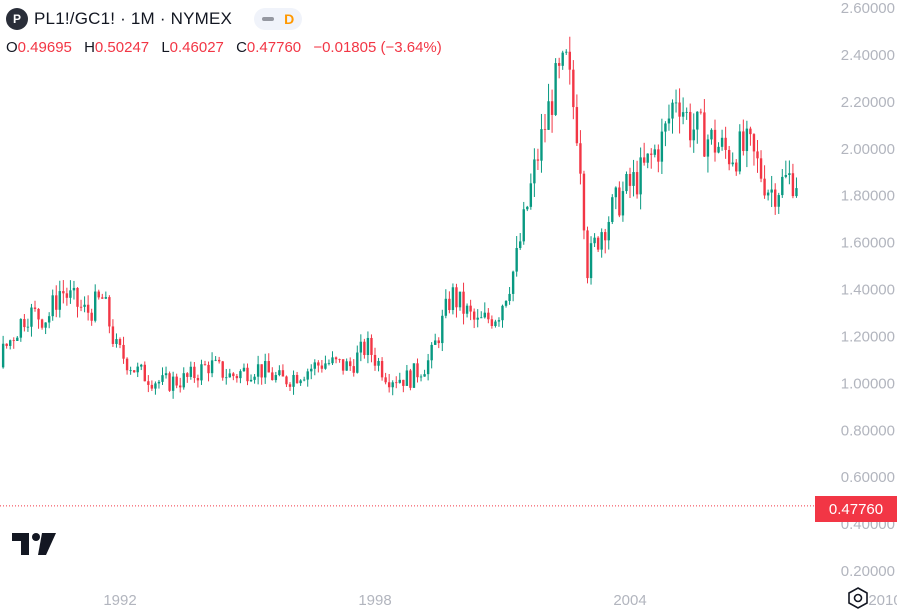  I want to click on x-tick-label: 2004, so click(629, 600).